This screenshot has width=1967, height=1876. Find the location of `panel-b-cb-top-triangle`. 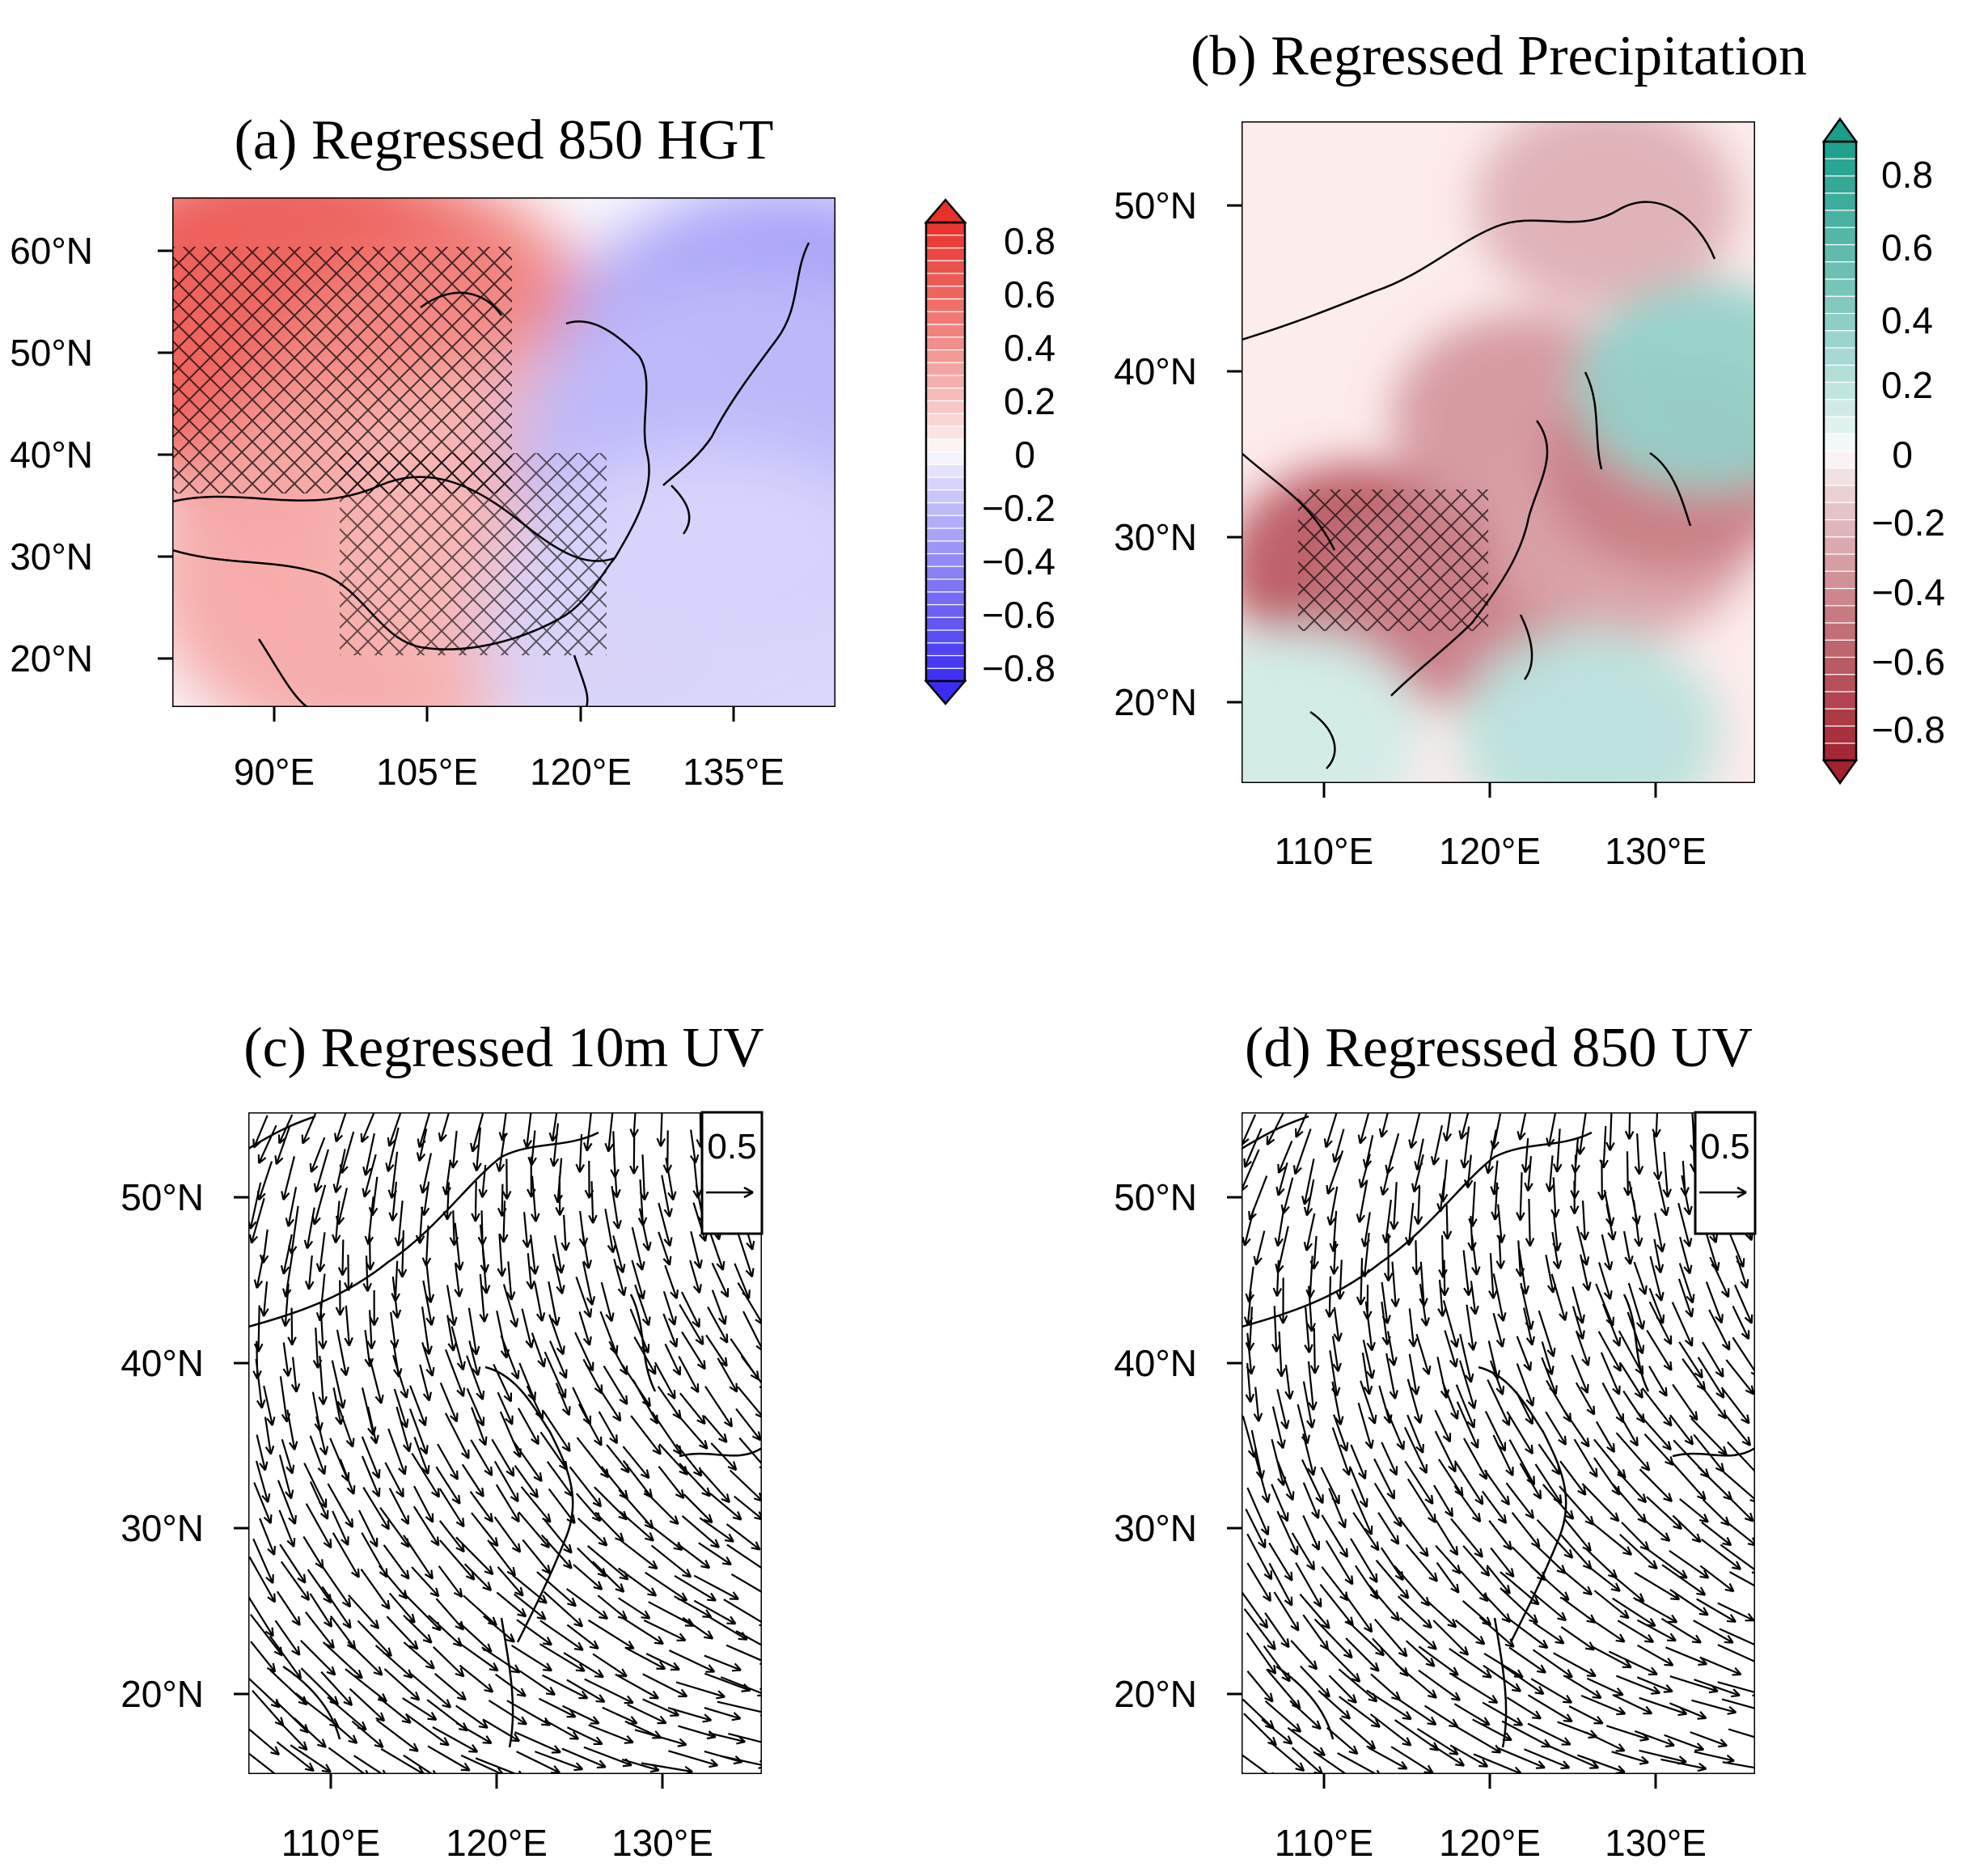

panel-b-cb-top-triangle is located at coordinates (1840, 129).